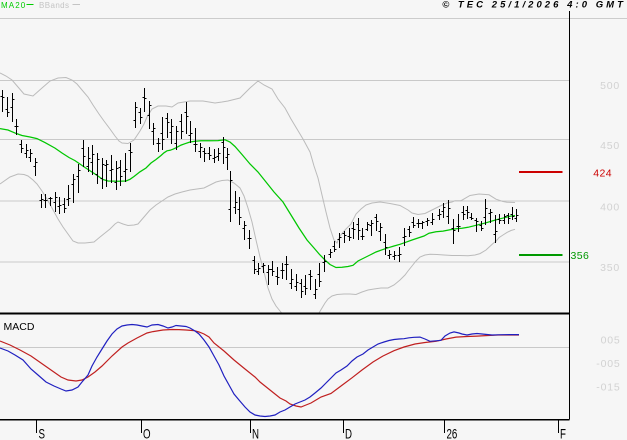 The image size is (627, 440). I want to click on svg-text: 400, so click(610, 208).